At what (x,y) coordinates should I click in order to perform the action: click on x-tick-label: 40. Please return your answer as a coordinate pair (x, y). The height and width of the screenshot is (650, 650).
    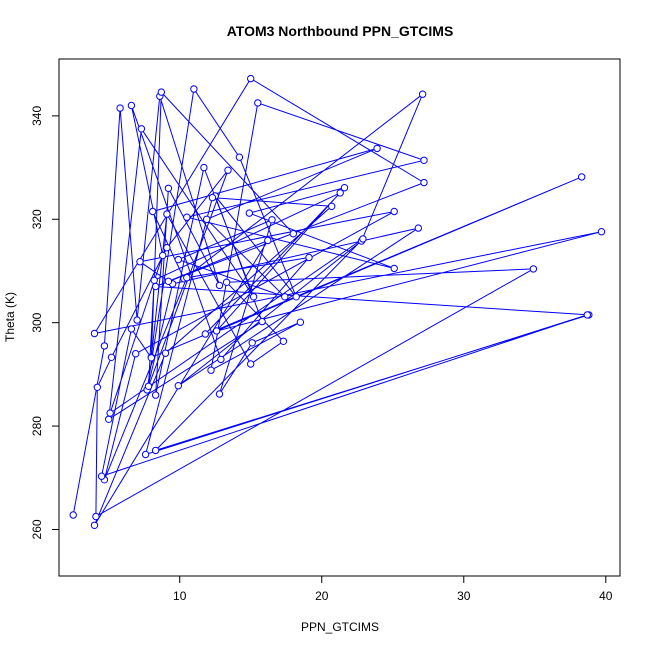
    Looking at the image, I should click on (606, 596).